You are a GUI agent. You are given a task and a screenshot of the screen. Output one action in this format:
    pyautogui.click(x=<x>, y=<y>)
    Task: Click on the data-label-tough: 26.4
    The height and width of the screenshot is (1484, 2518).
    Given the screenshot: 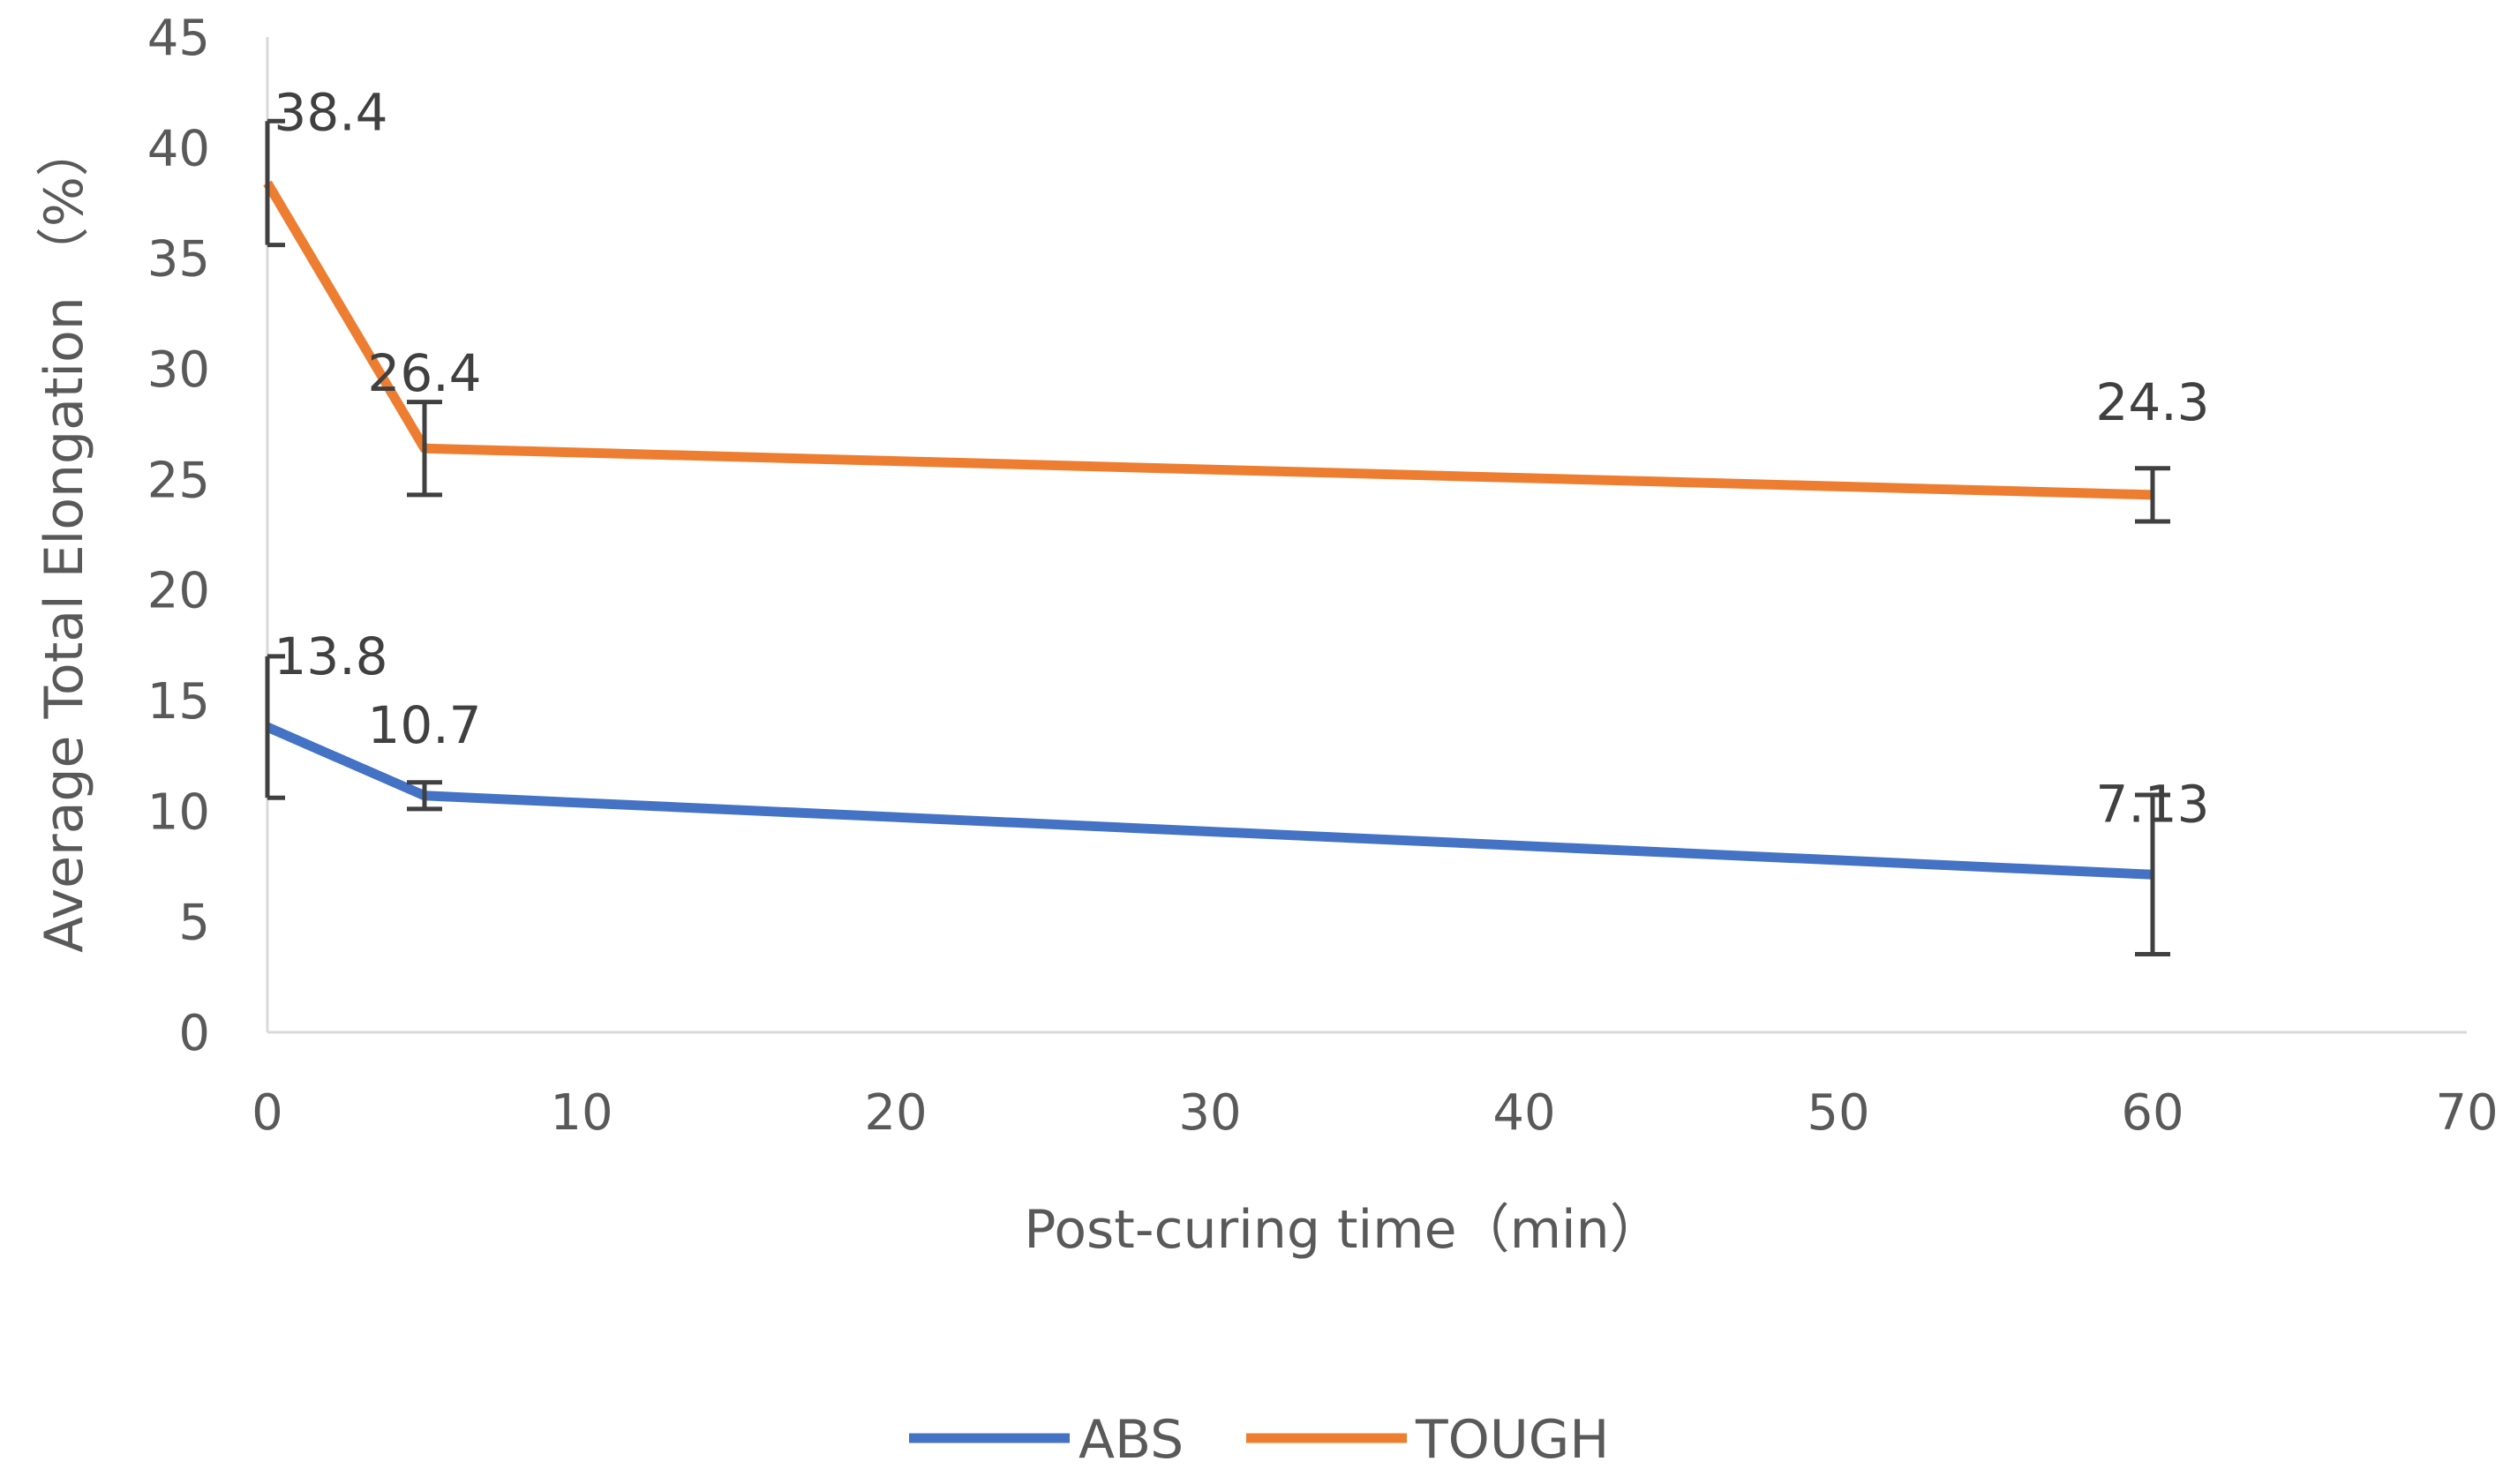 What is the action you would take?
    pyautogui.click(x=424, y=373)
    